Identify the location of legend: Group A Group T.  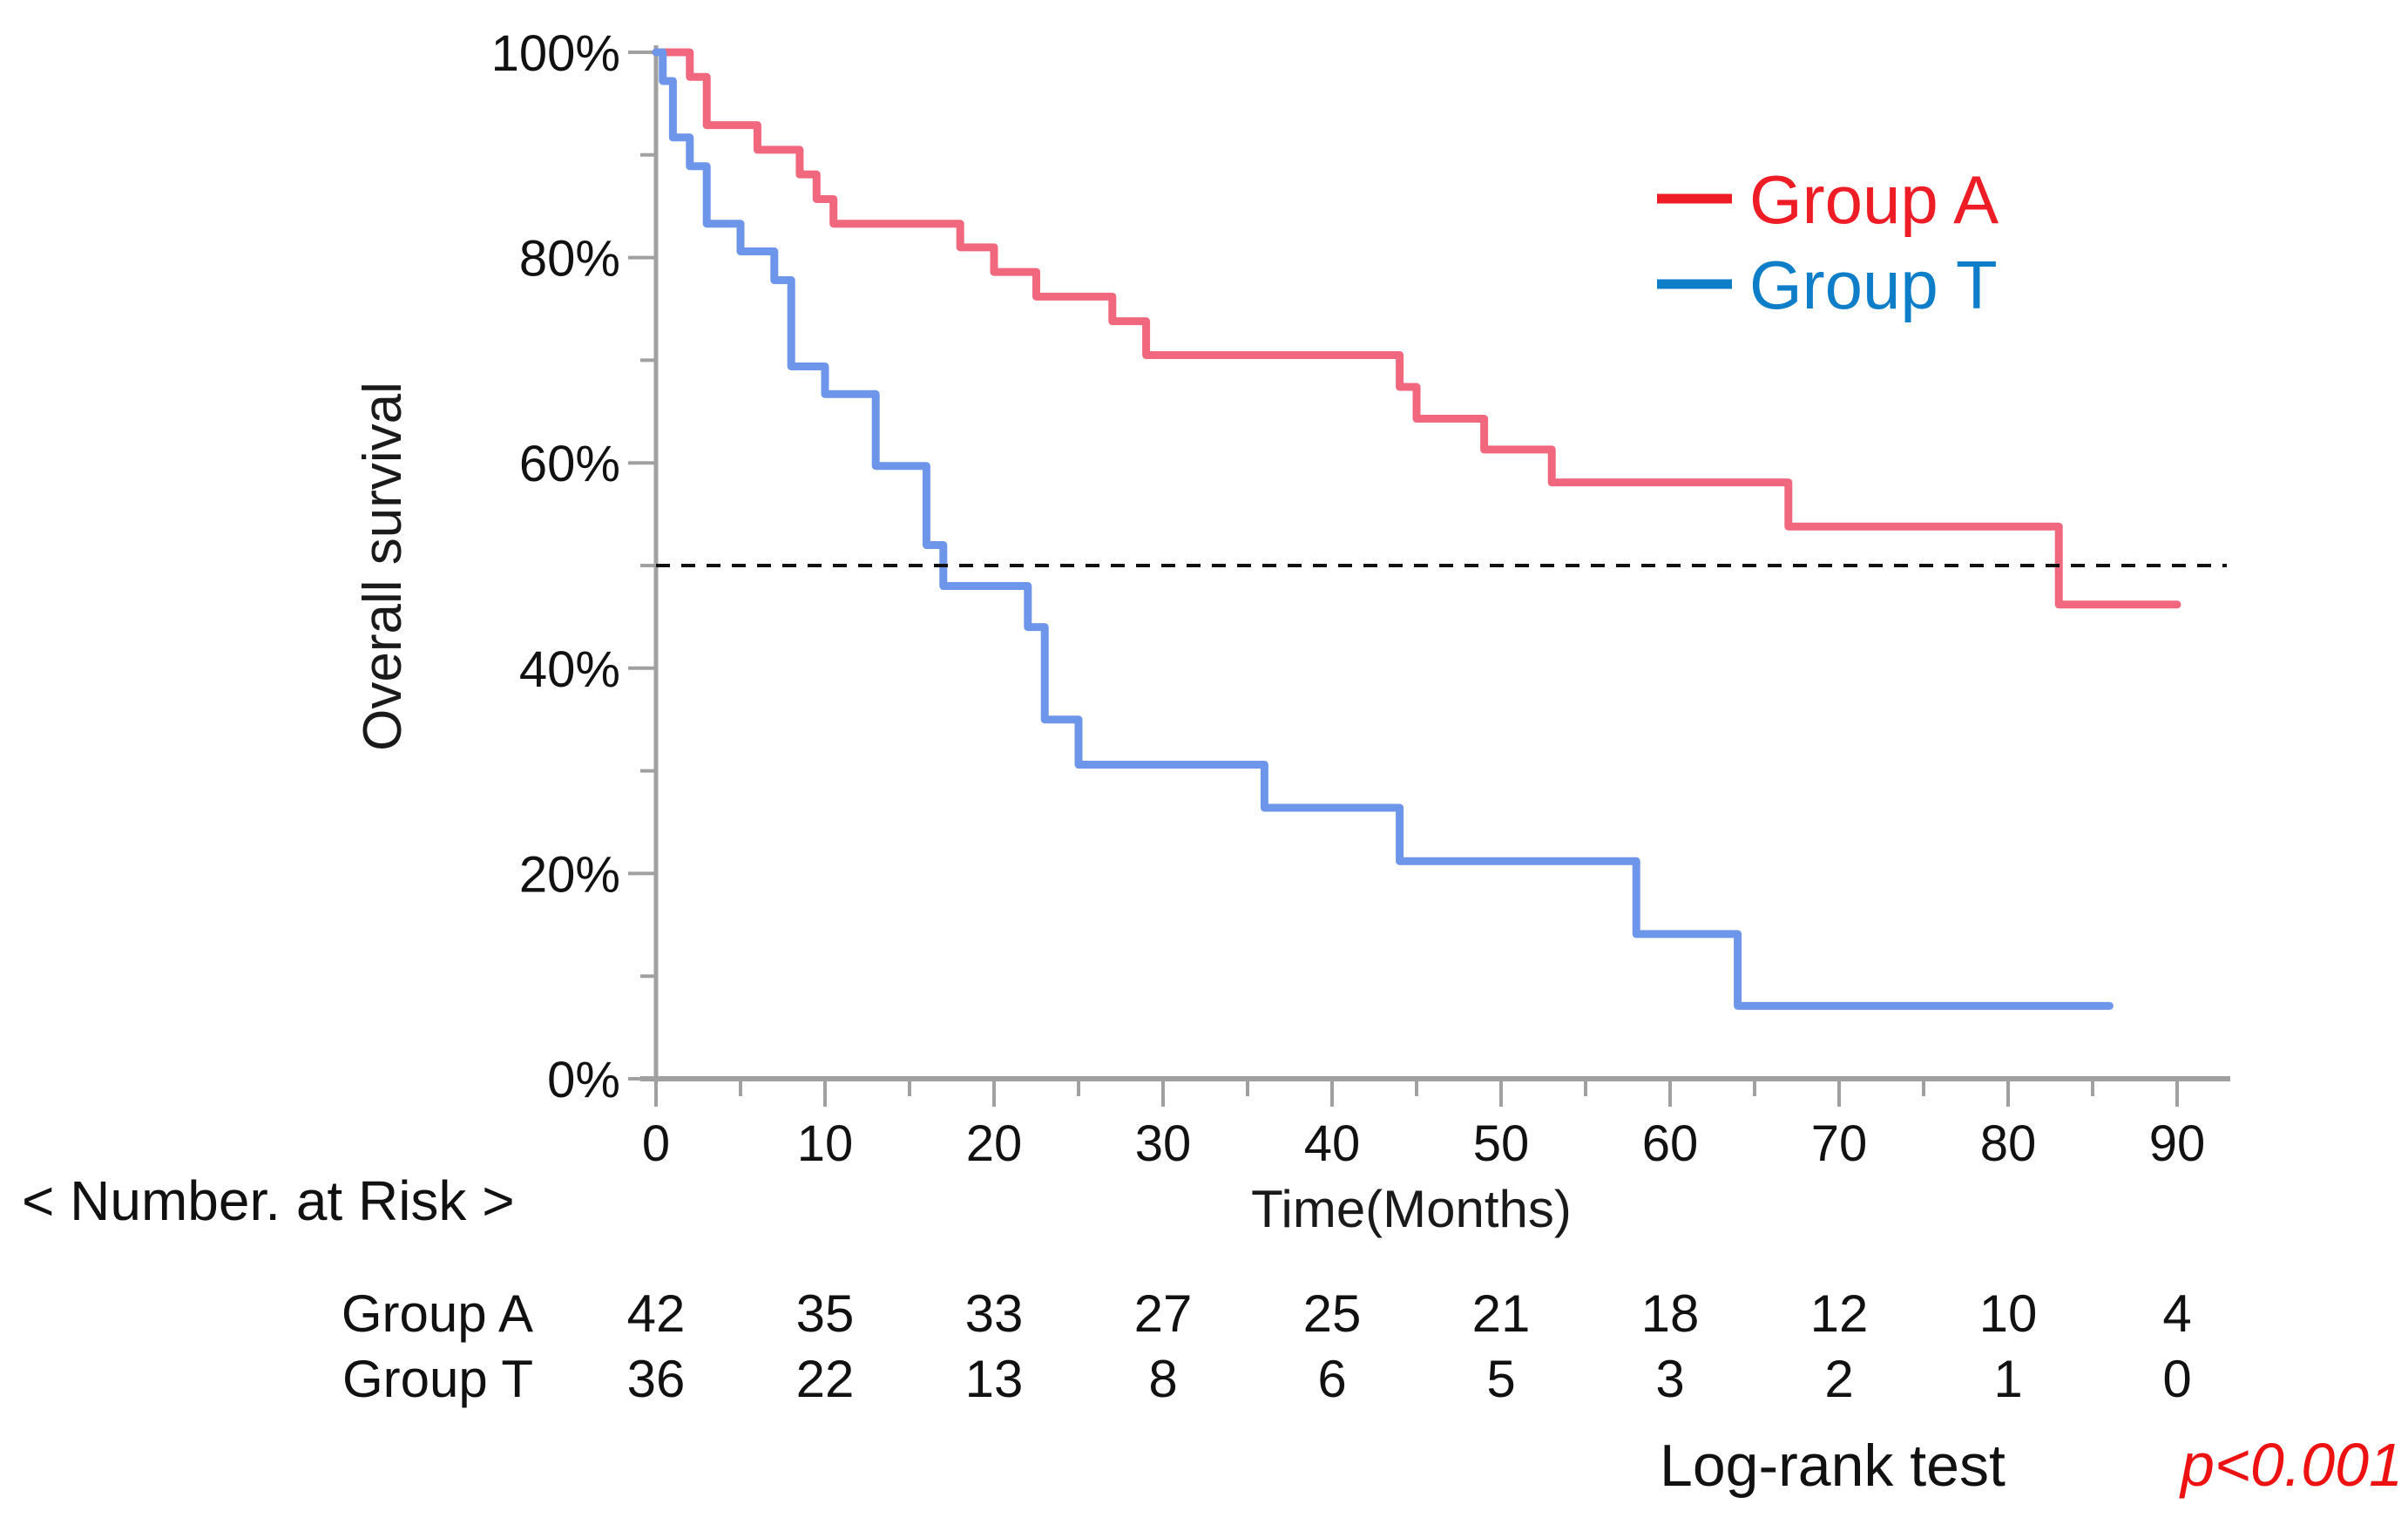
(1828, 242).